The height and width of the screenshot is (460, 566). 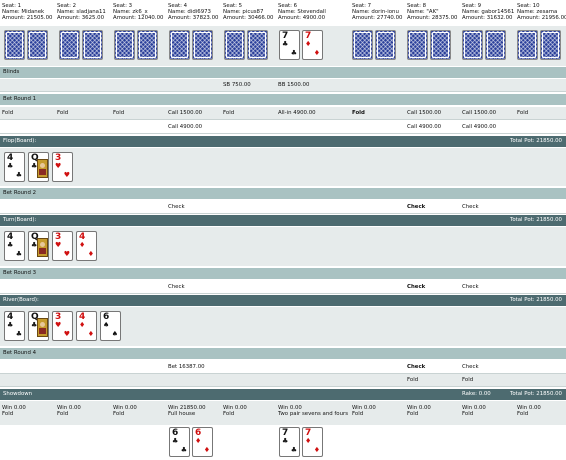 I want to click on board-card: 3 ♥ ♥, so click(x=62, y=326).